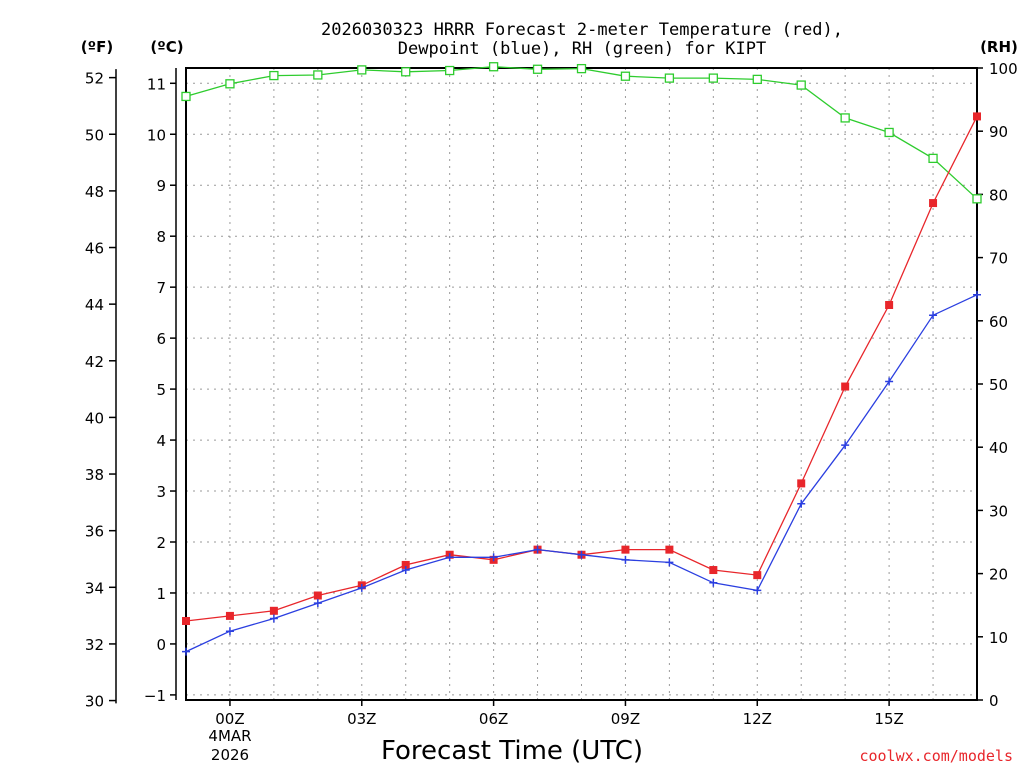 The width and height of the screenshot is (1024, 768). Describe the element at coordinates (94, 249) in the screenshot. I see `fahrenheit-tick-label: 46` at that location.